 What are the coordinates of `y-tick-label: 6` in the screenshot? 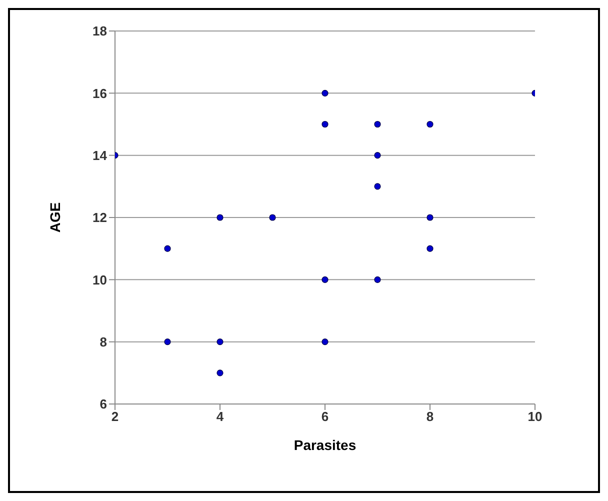 It's located at (103, 404).